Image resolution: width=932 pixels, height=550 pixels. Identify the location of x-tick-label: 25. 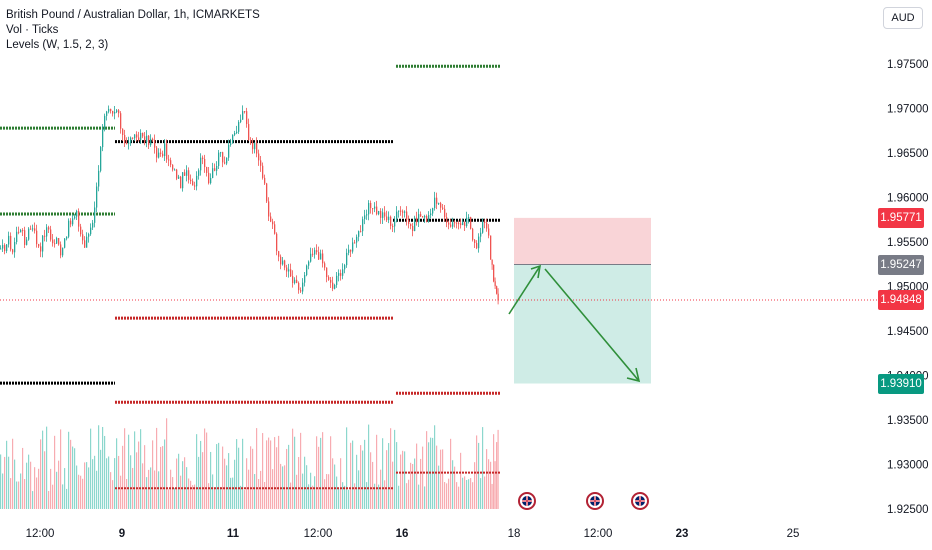
(793, 534).